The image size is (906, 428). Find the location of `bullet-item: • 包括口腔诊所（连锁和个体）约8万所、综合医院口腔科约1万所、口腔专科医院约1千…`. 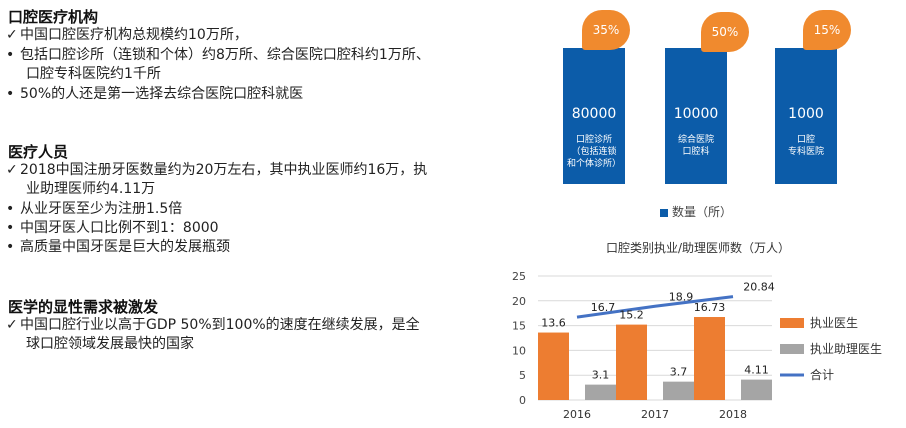

bullet-item: • 包括口腔诊所（连锁和个体）约8万所、综合医院口腔科约1万所、口腔专科医院约1千… is located at coordinates (251, 65).